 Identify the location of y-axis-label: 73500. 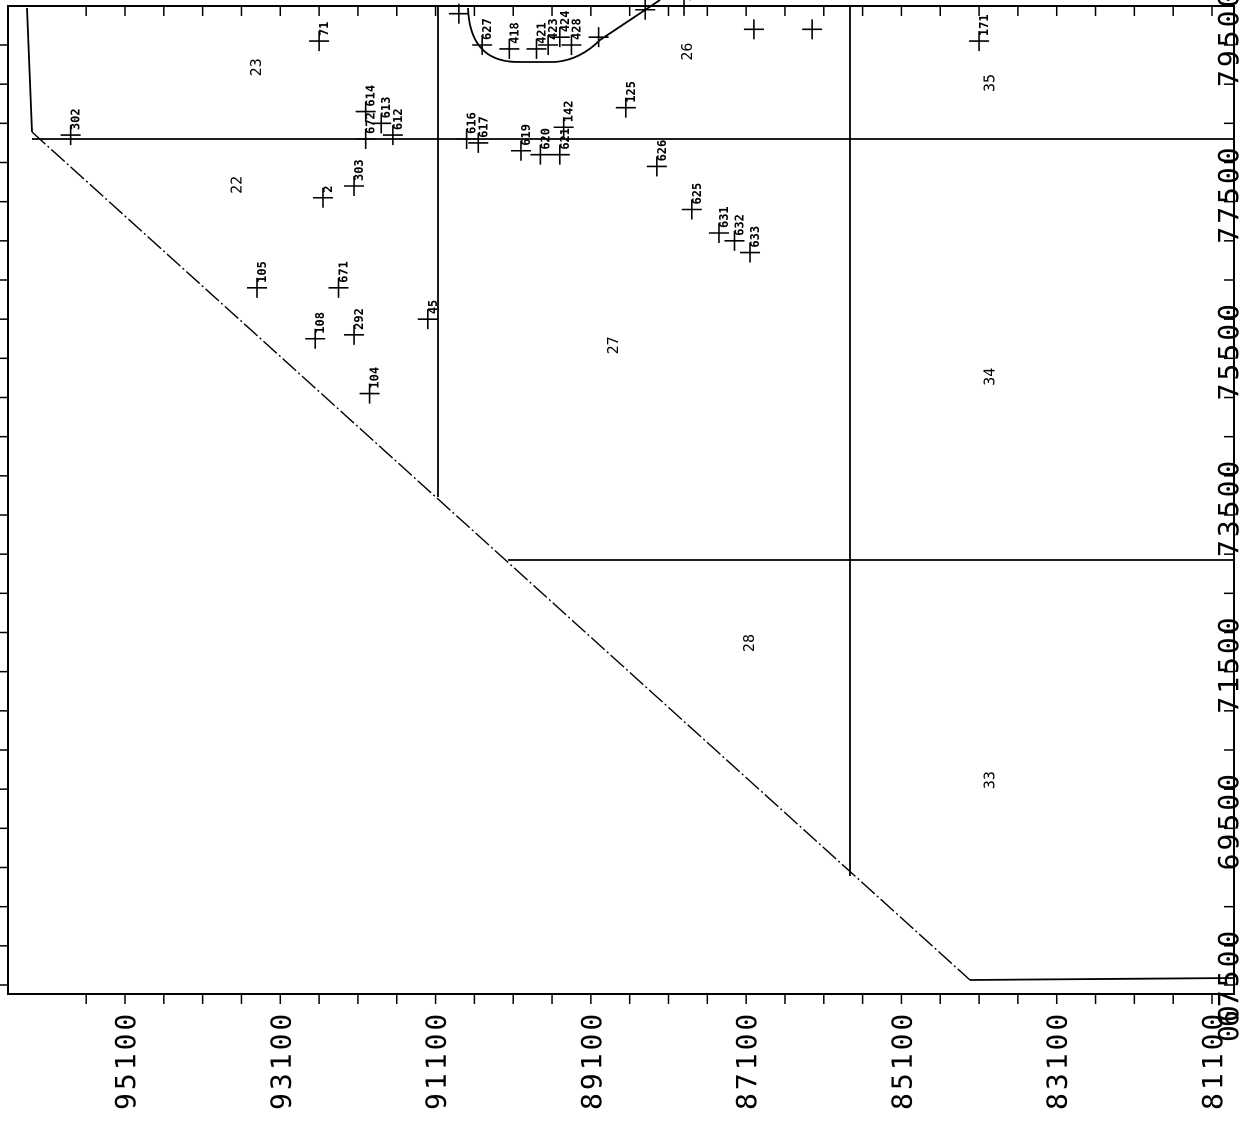
(1227, 507).